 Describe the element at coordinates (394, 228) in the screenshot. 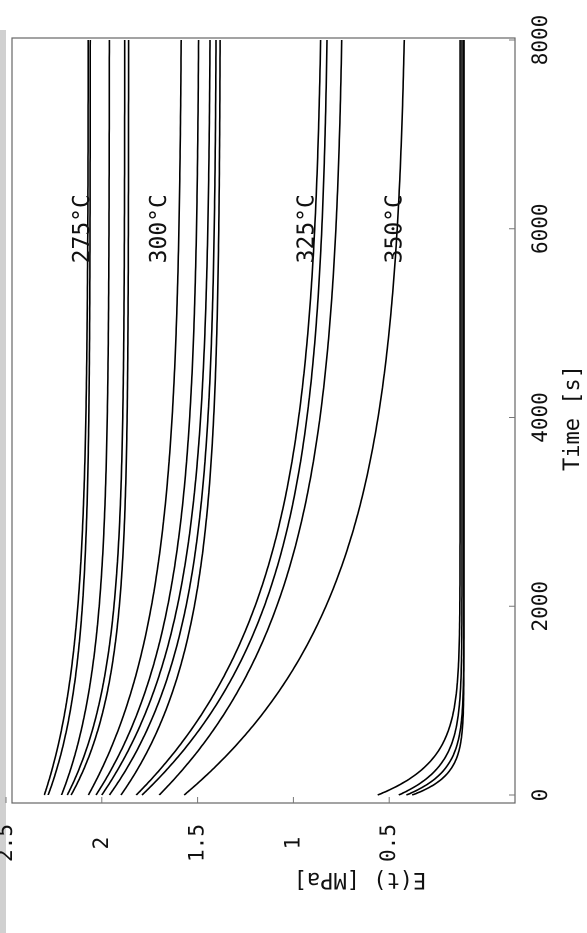

I see `temperature-label: 350°C` at that location.